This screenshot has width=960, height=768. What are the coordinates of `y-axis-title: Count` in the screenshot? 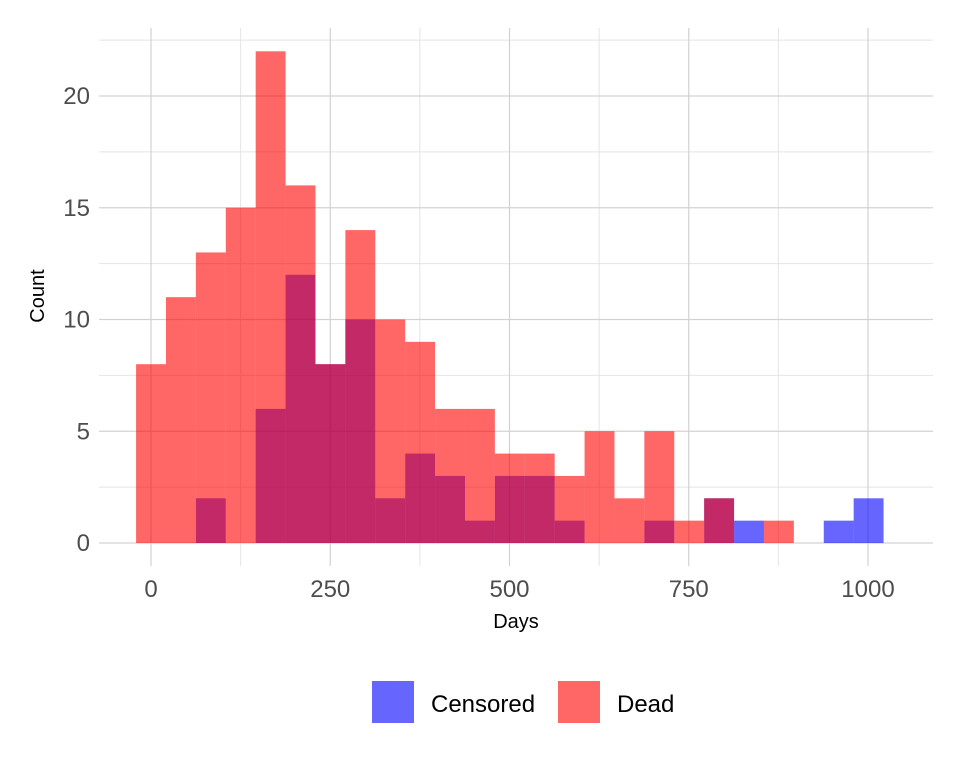 It's located at (38, 296).